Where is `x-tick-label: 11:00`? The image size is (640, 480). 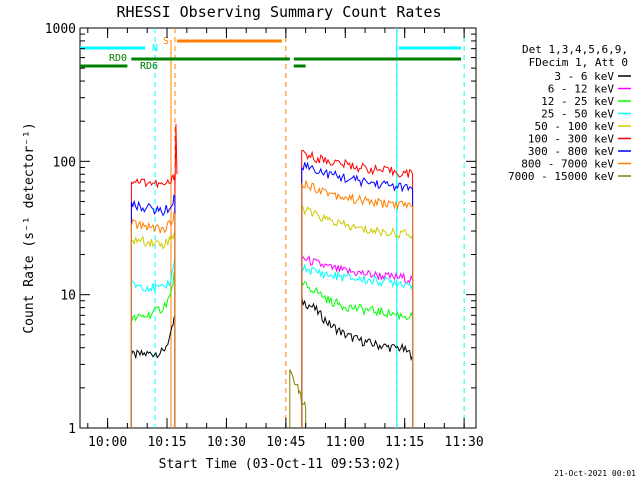
x-tick-label: 11:00 is located at coordinates (345, 442).